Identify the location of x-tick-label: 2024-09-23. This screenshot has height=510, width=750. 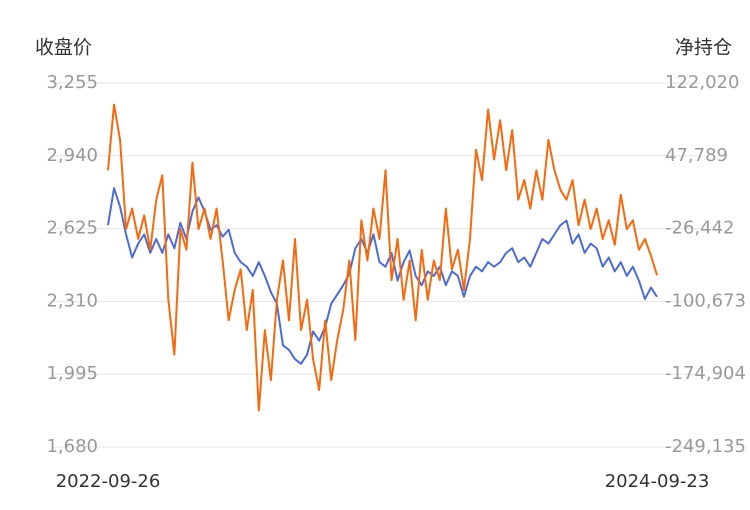
(657, 481).